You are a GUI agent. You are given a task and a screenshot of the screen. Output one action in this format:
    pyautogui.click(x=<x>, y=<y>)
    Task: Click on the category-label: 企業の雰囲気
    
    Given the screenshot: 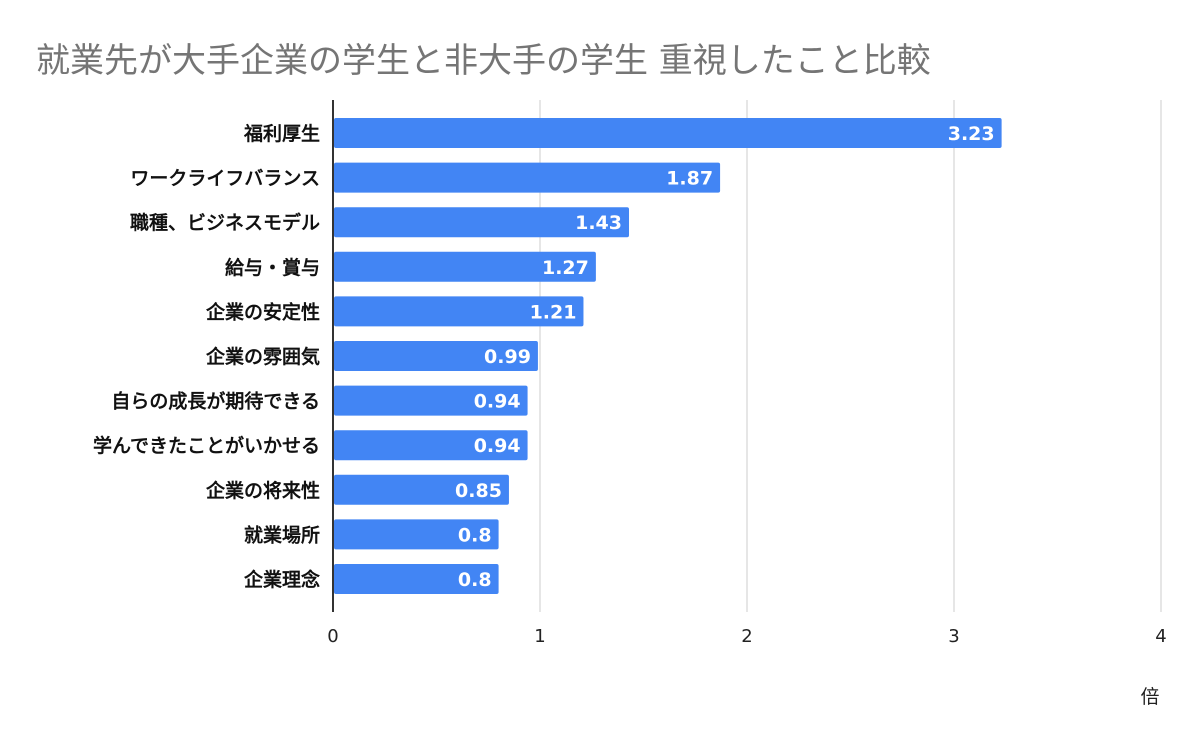 What is the action you would take?
    pyautogui.click(x=262, y=356)
    